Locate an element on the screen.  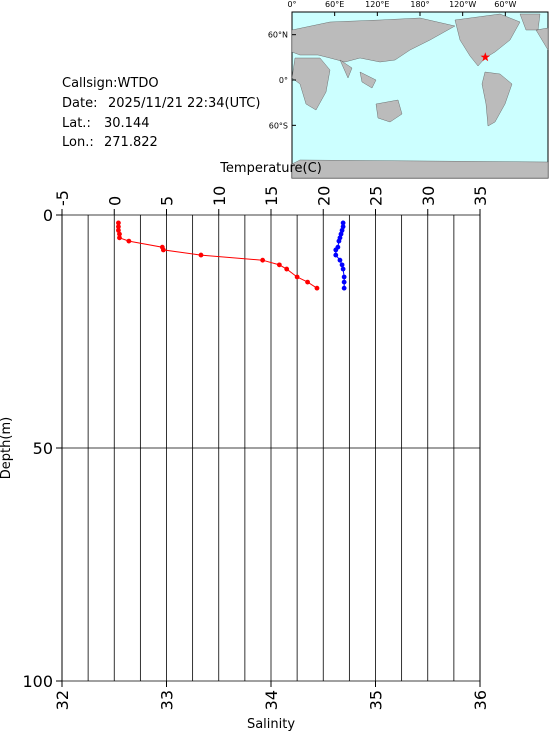
map is located at coordinates (420, 95).